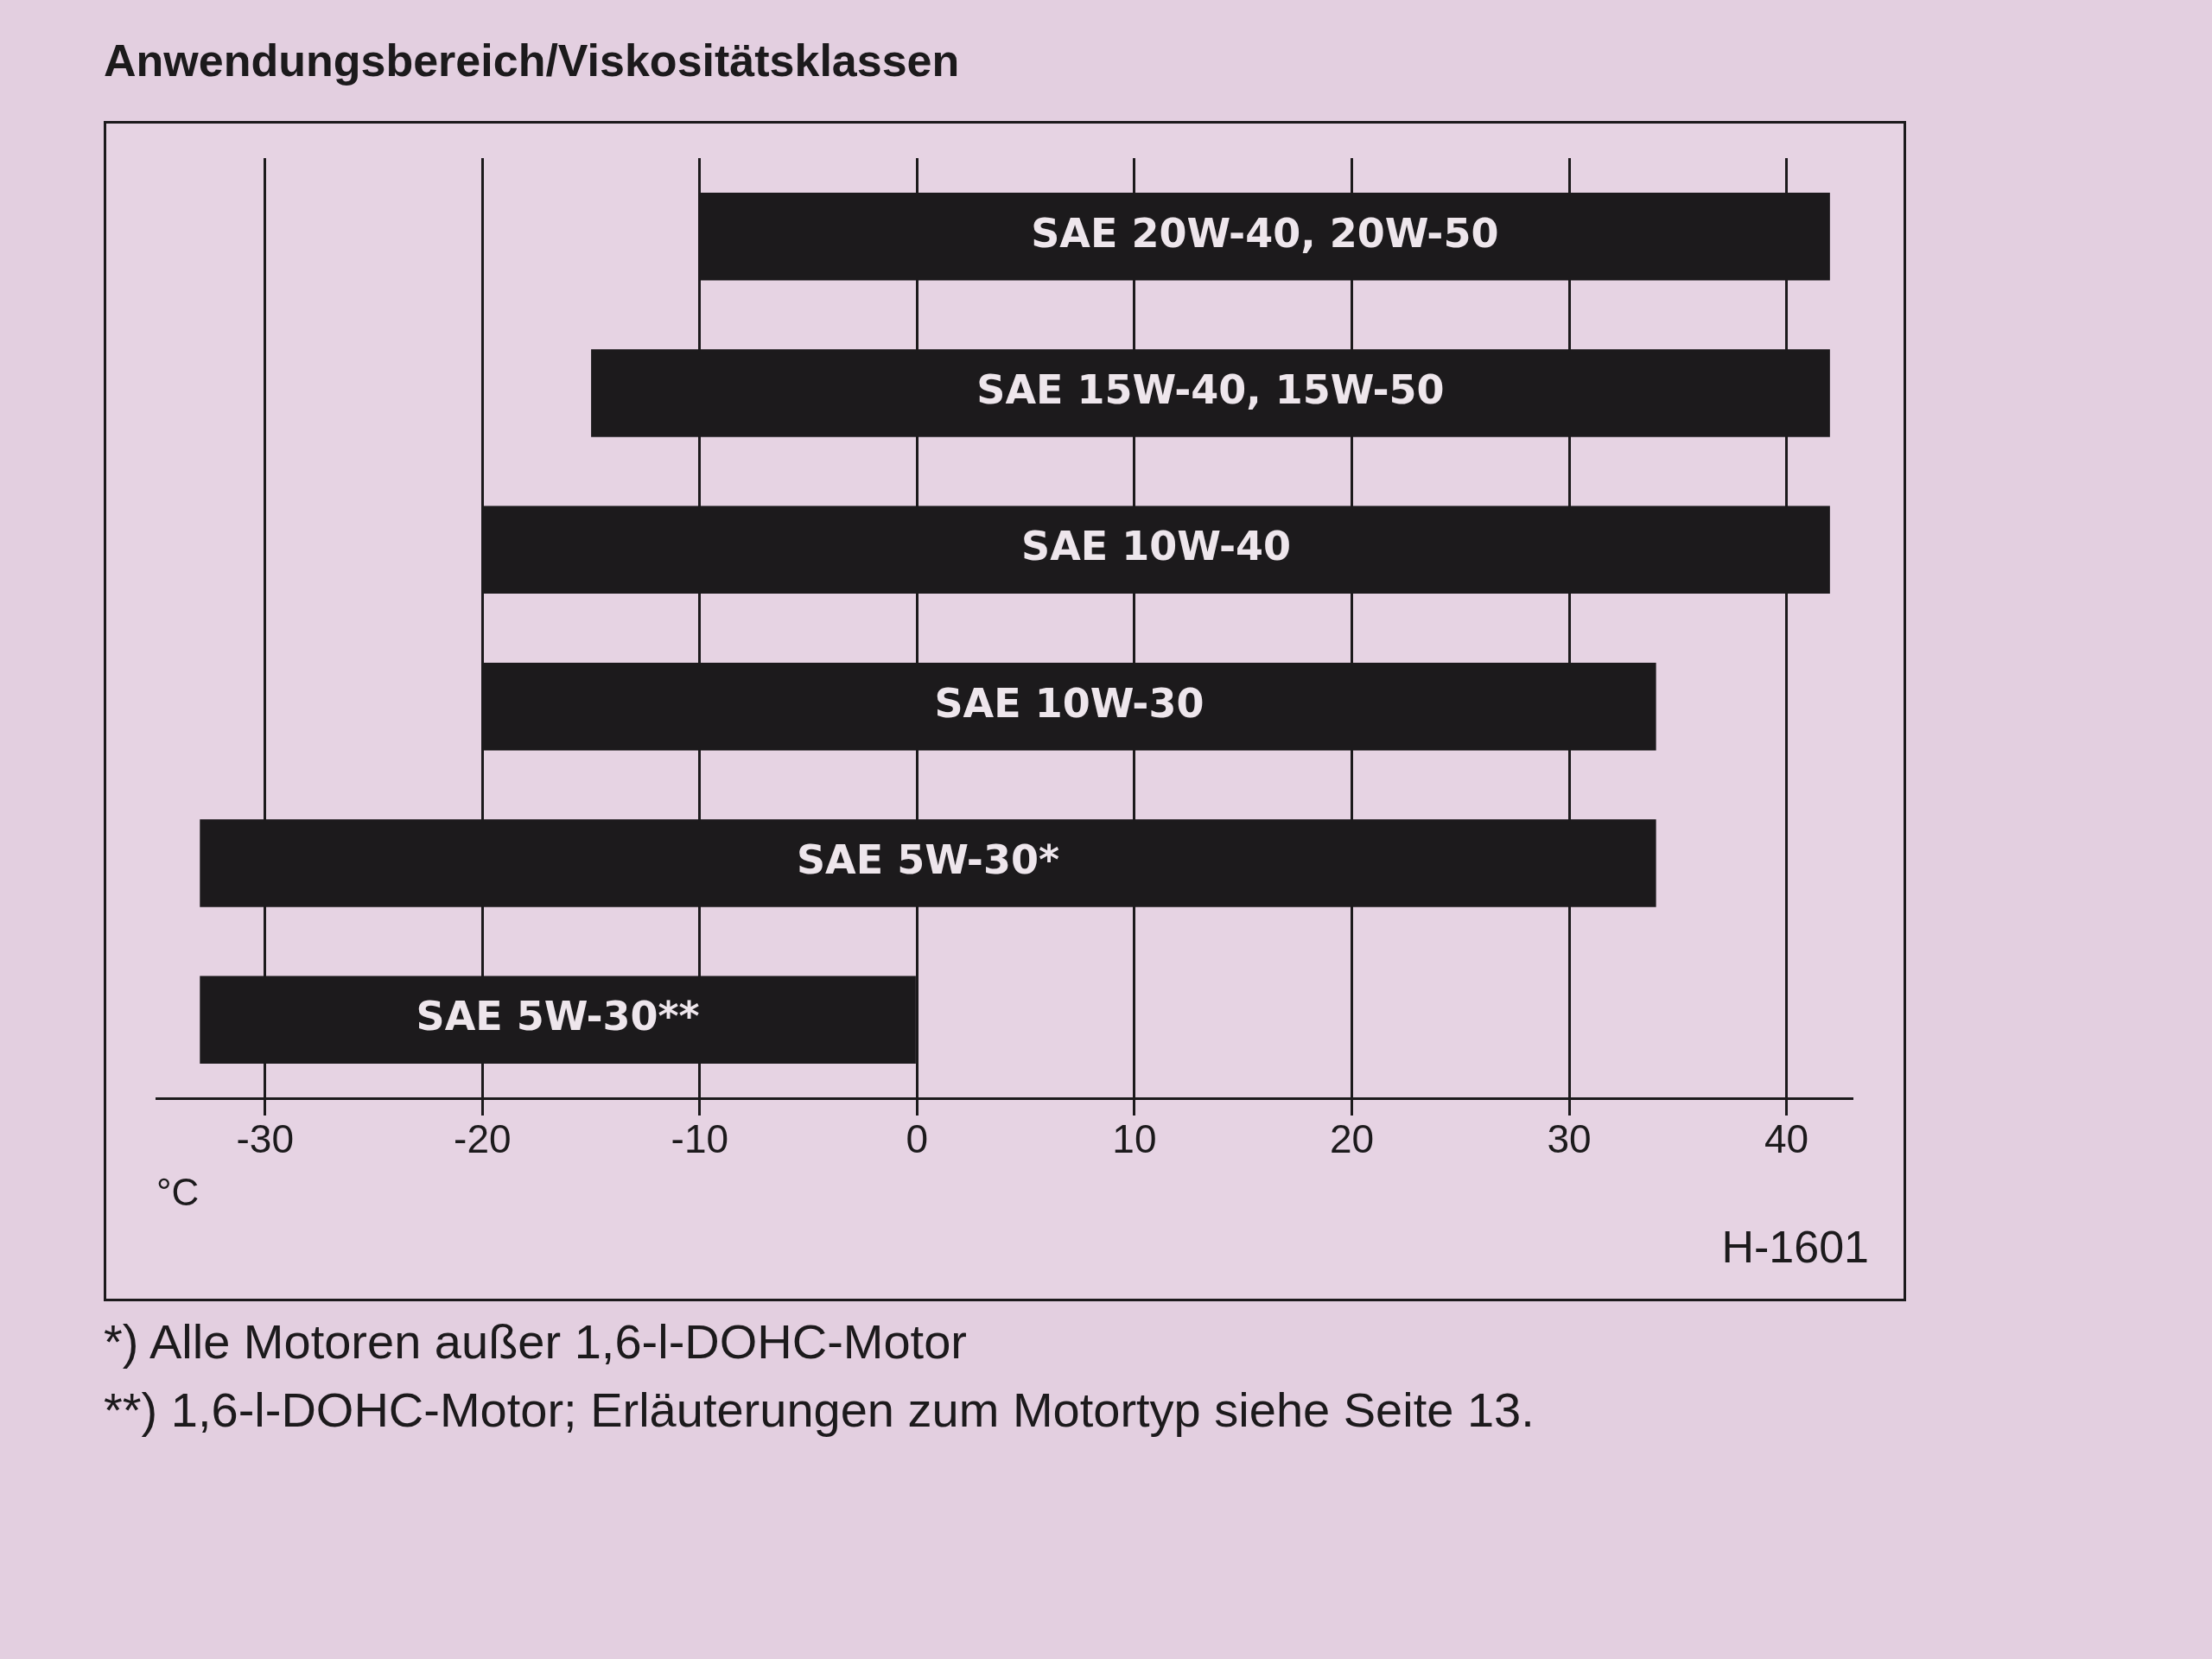 Image resolution: width=2212 pixels, height=1659 pixels. I want to click on y-tick-label: SAE 10W-30, so click(1069, 703).